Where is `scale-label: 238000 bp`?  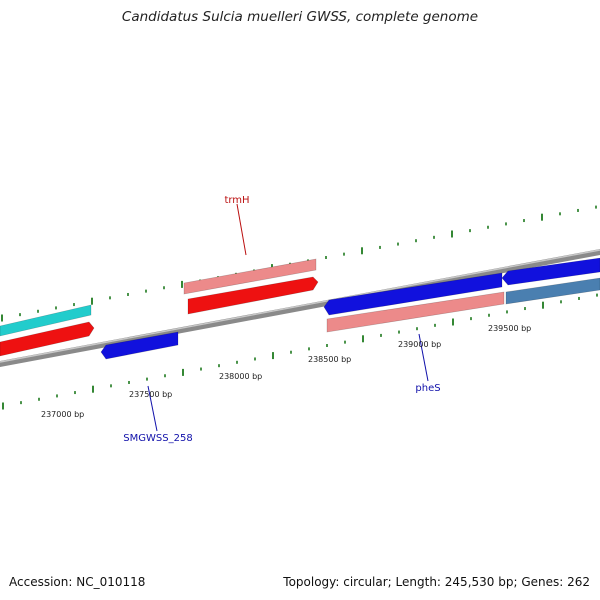
scale-label: 238000 bp is located at coordinates (240, 376).